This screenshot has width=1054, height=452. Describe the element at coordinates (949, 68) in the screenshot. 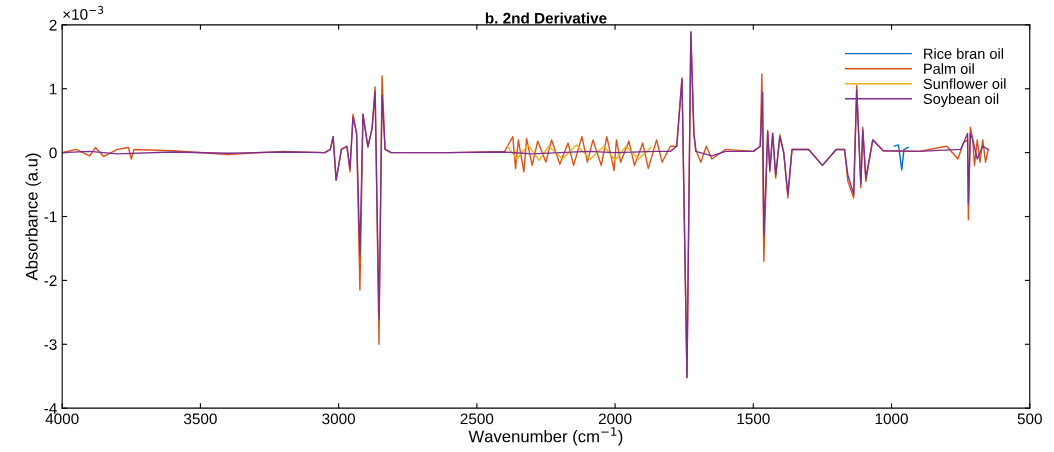

I see `legend-label: Palm oil` at that location.